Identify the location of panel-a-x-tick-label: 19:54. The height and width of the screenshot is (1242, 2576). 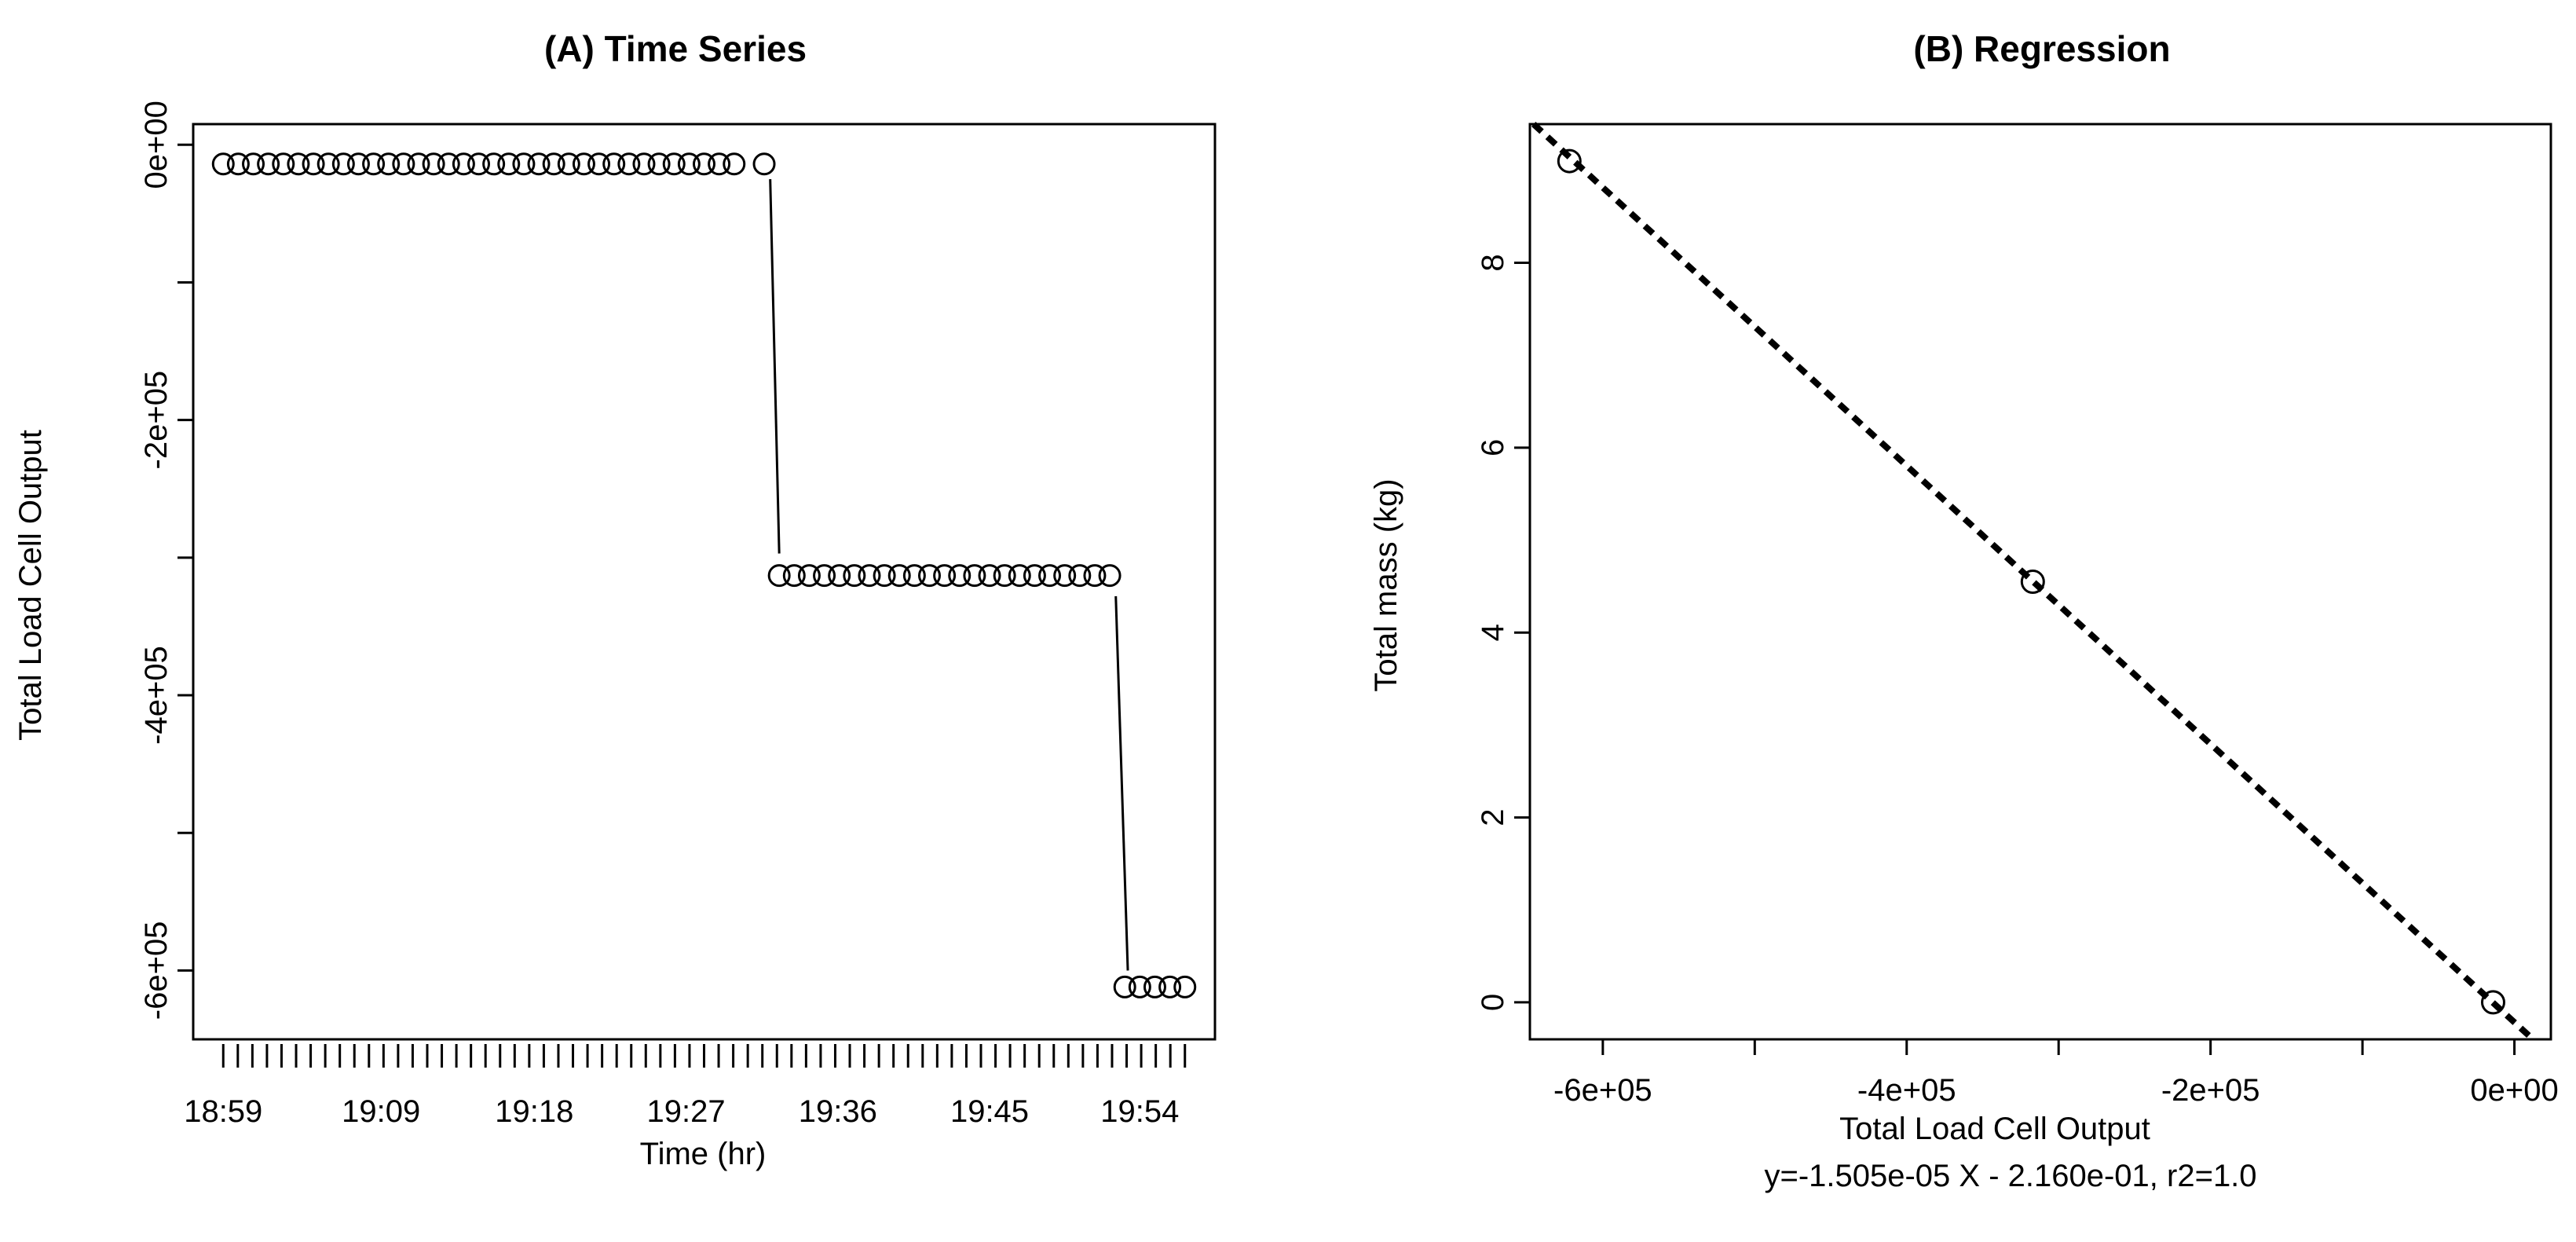
(1139, 1111).